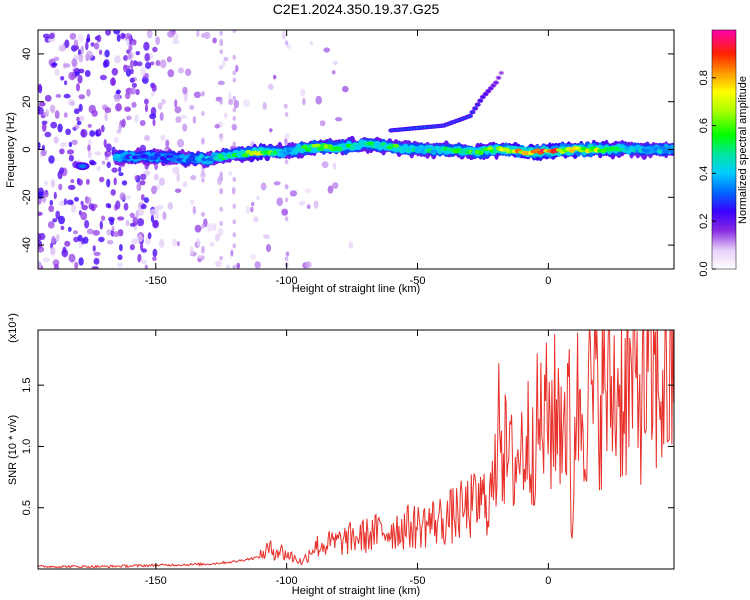 This screenshot has height=600, width=750. What do you see at coordinates (27, 245) in the screenshot?
I see `y-tick-label: -40` at bounding box center [27, 245].